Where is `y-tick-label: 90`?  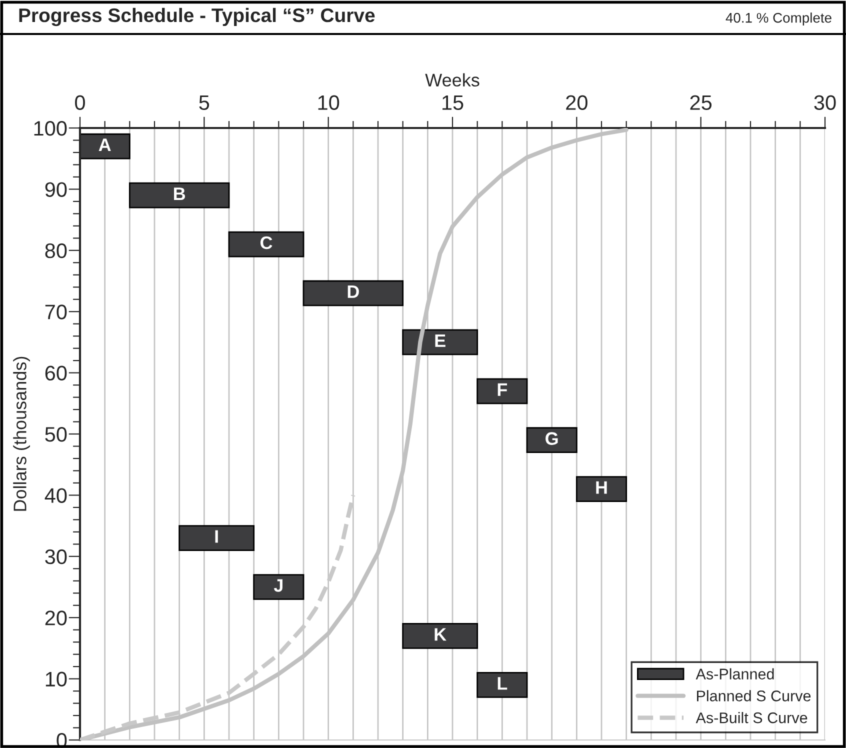
y-tick-label: 90 is located at coordinates (56, 189).